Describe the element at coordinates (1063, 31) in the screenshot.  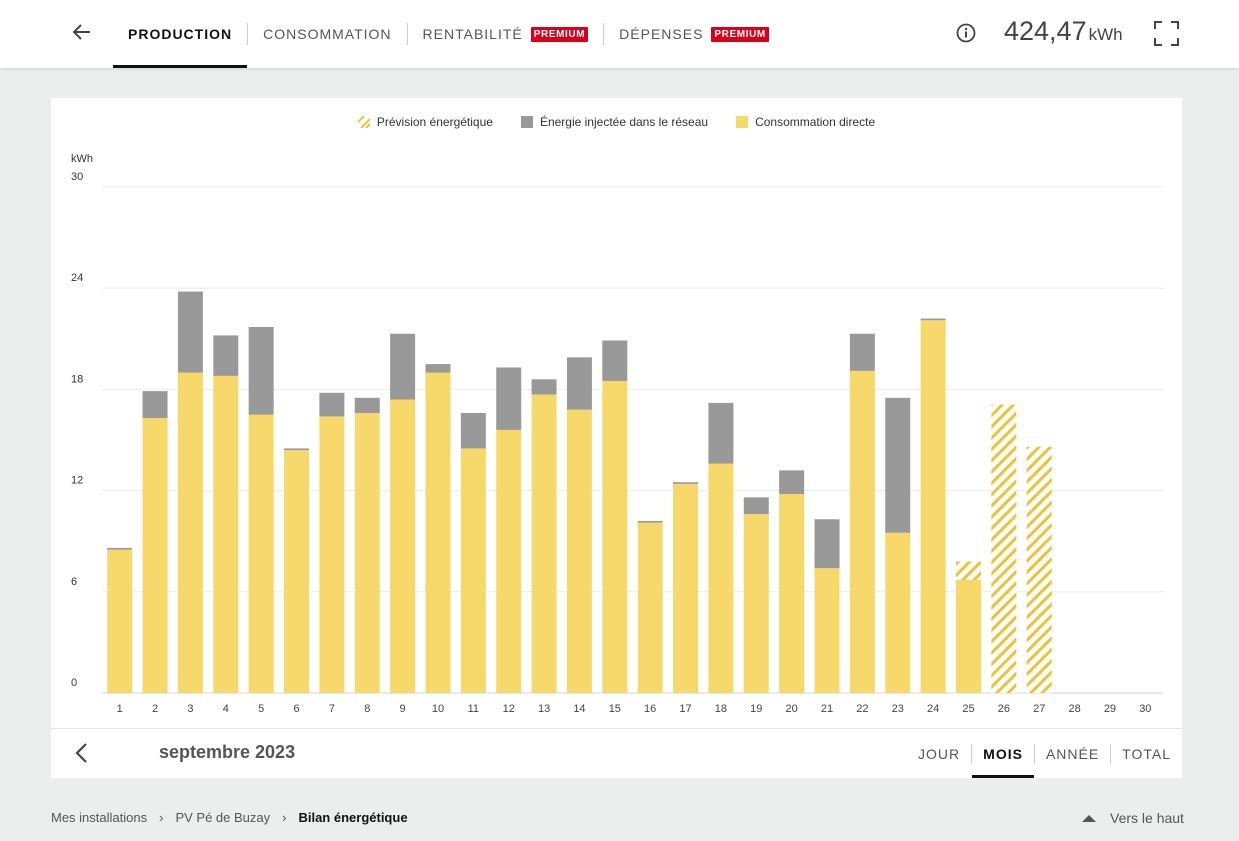
I see `total-production: 424,47 kWh` at that location.